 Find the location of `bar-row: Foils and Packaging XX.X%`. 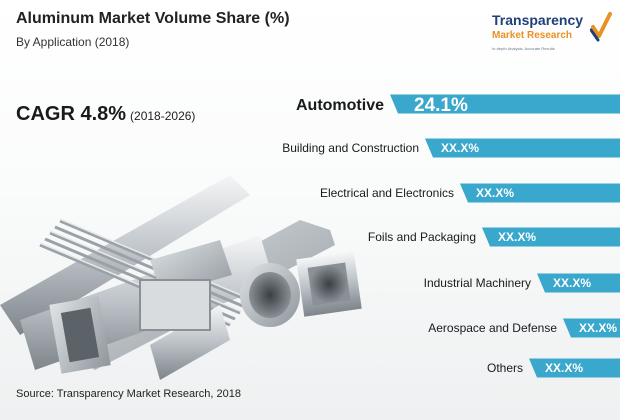

bar-row: Foils and Packaging XX.X% is located at coordinates (494, 237).